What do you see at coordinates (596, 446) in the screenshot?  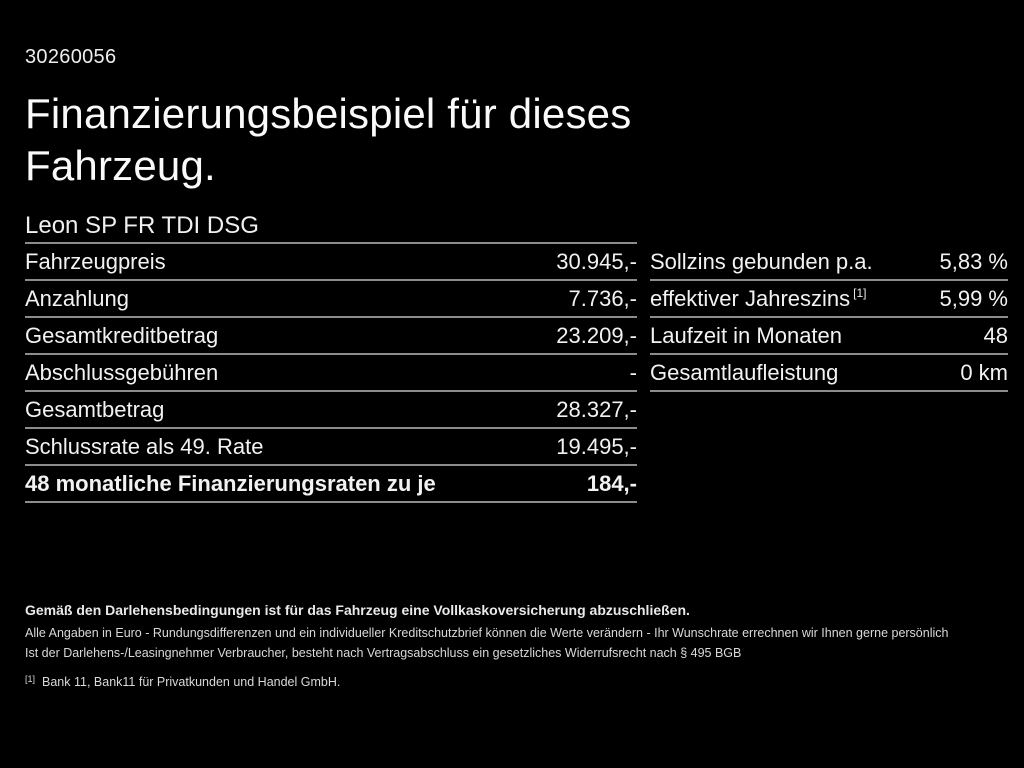 I see `row-value: 19.495,-` at bounding box center [596, 446].